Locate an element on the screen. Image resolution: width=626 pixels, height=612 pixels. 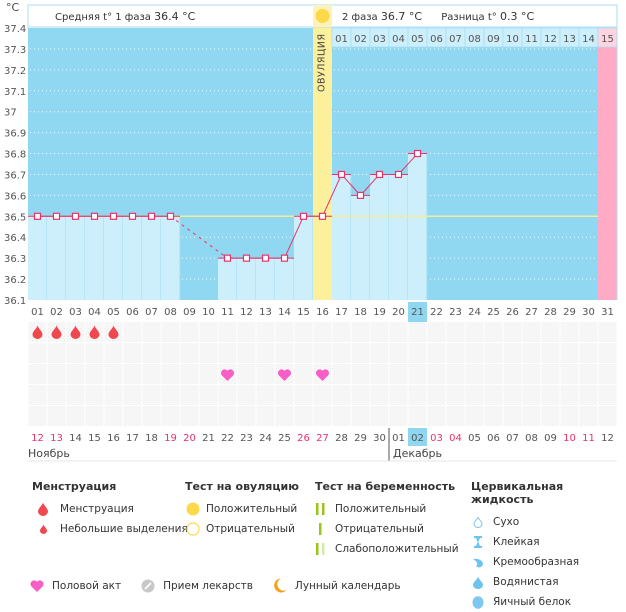
ovulation-test-icon is located at coordinates (322, 16).